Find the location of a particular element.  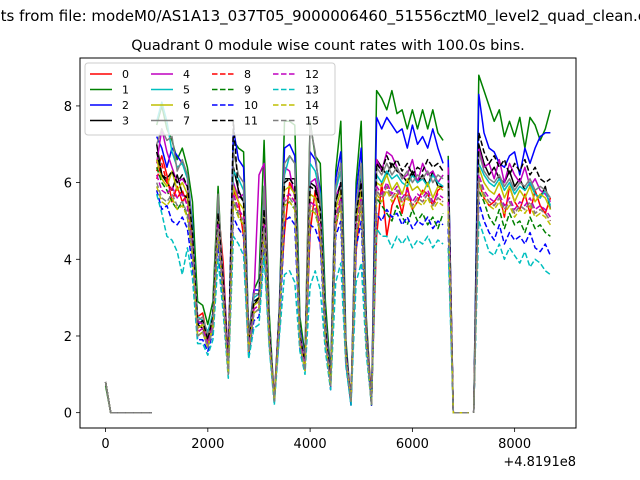

legend-label-9: 9 is located at coordinates (247, 90).